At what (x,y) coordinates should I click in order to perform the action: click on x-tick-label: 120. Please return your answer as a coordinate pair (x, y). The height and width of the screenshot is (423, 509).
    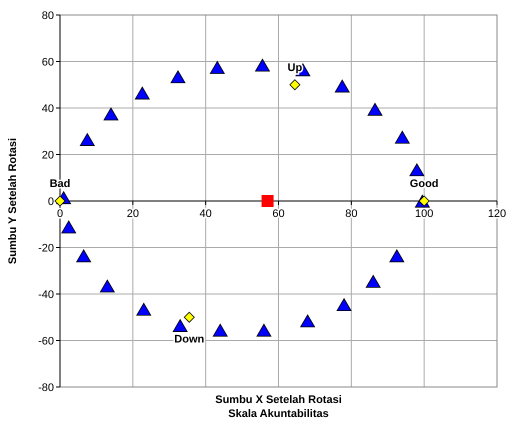
    Looking at the image, I should click on (497, 214).